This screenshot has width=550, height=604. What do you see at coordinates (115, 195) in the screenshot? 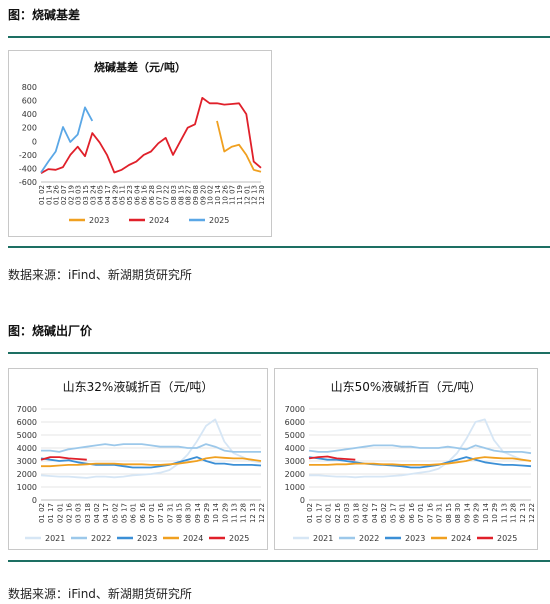
I see `x-tick-label: 04 29` at bounding box center [115, 195].